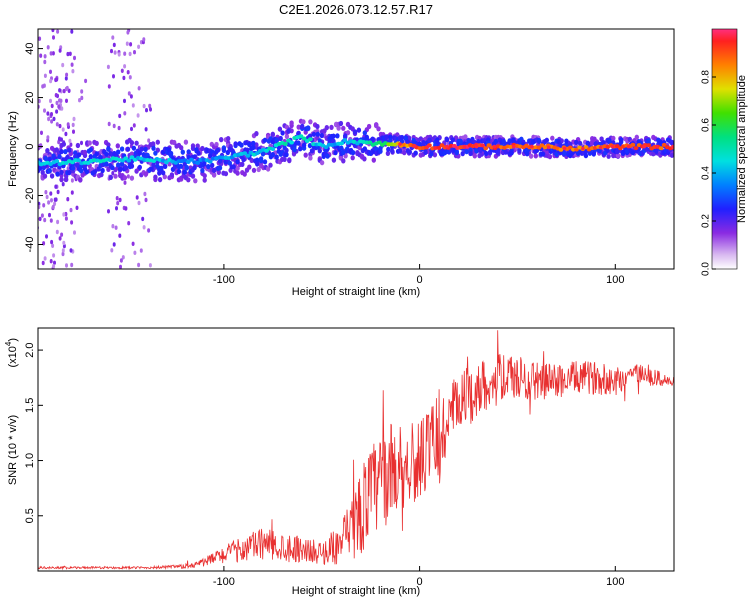 This screenshot has width=750, height=600. What do you see at coordinates (13, 450) in the screenshot?
I see `snr-ylabel: SNR (10 * v/v)` at bounding box center [13, 450].